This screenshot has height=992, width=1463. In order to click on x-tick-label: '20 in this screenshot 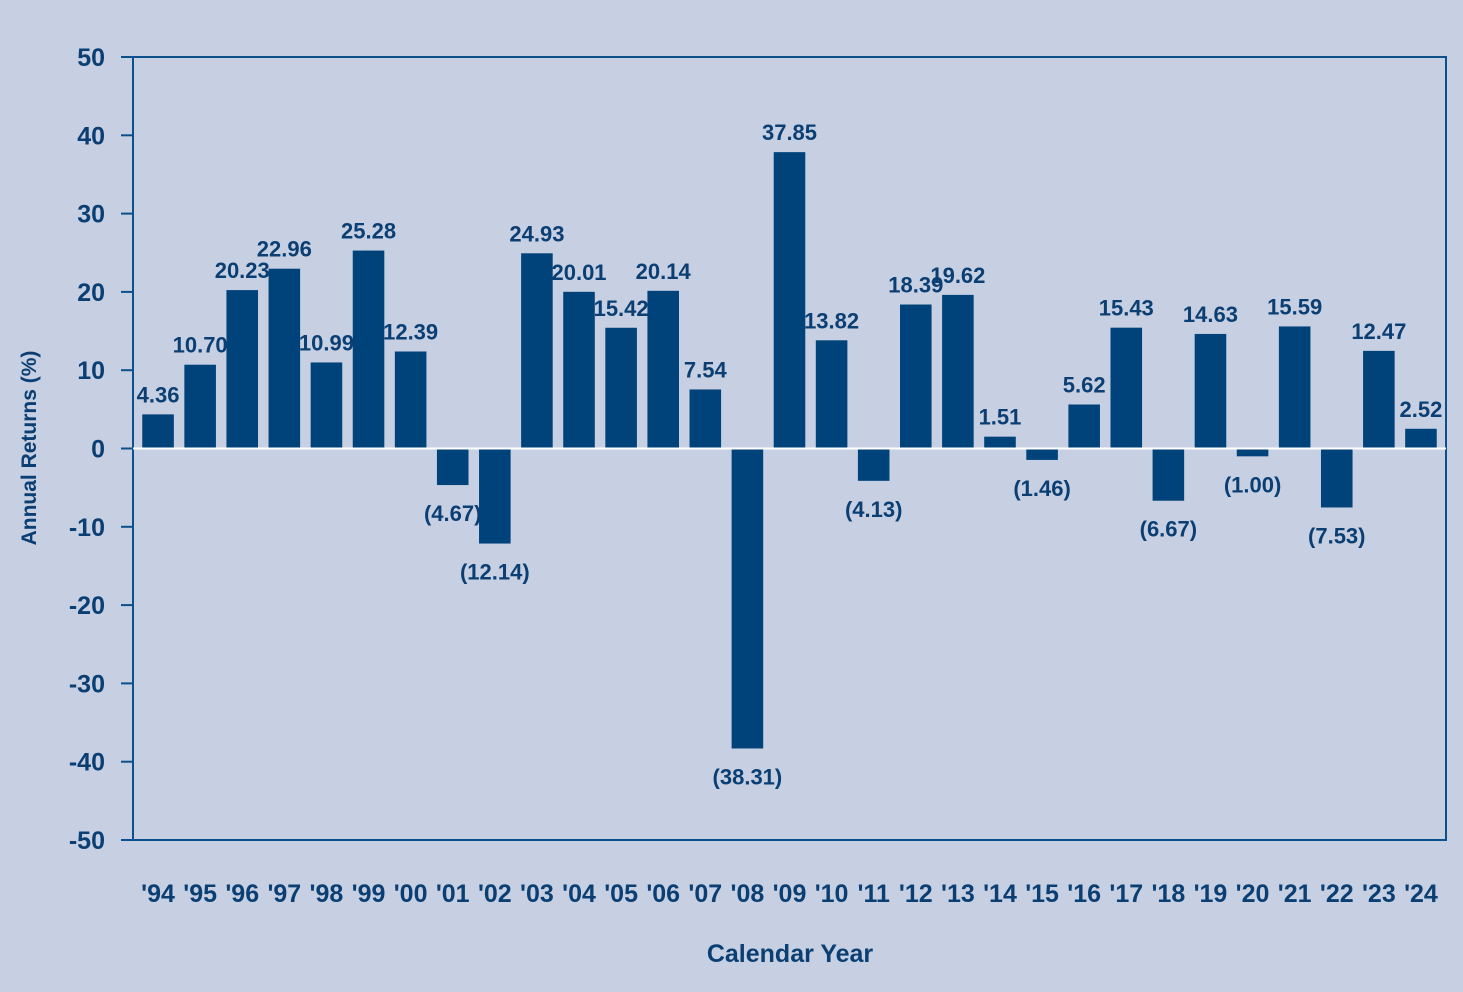, I will do `click(1253, 894)`.